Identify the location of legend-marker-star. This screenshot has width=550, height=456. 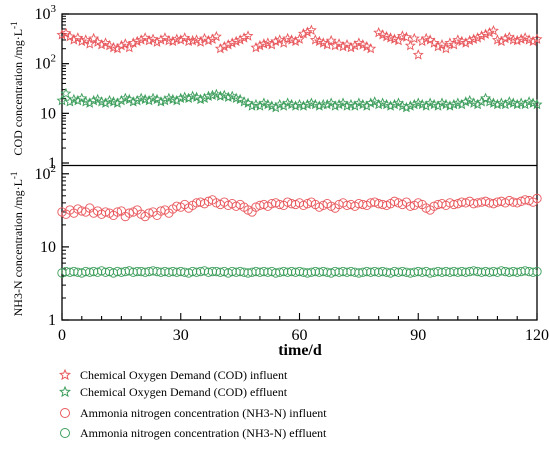
(65, 391).